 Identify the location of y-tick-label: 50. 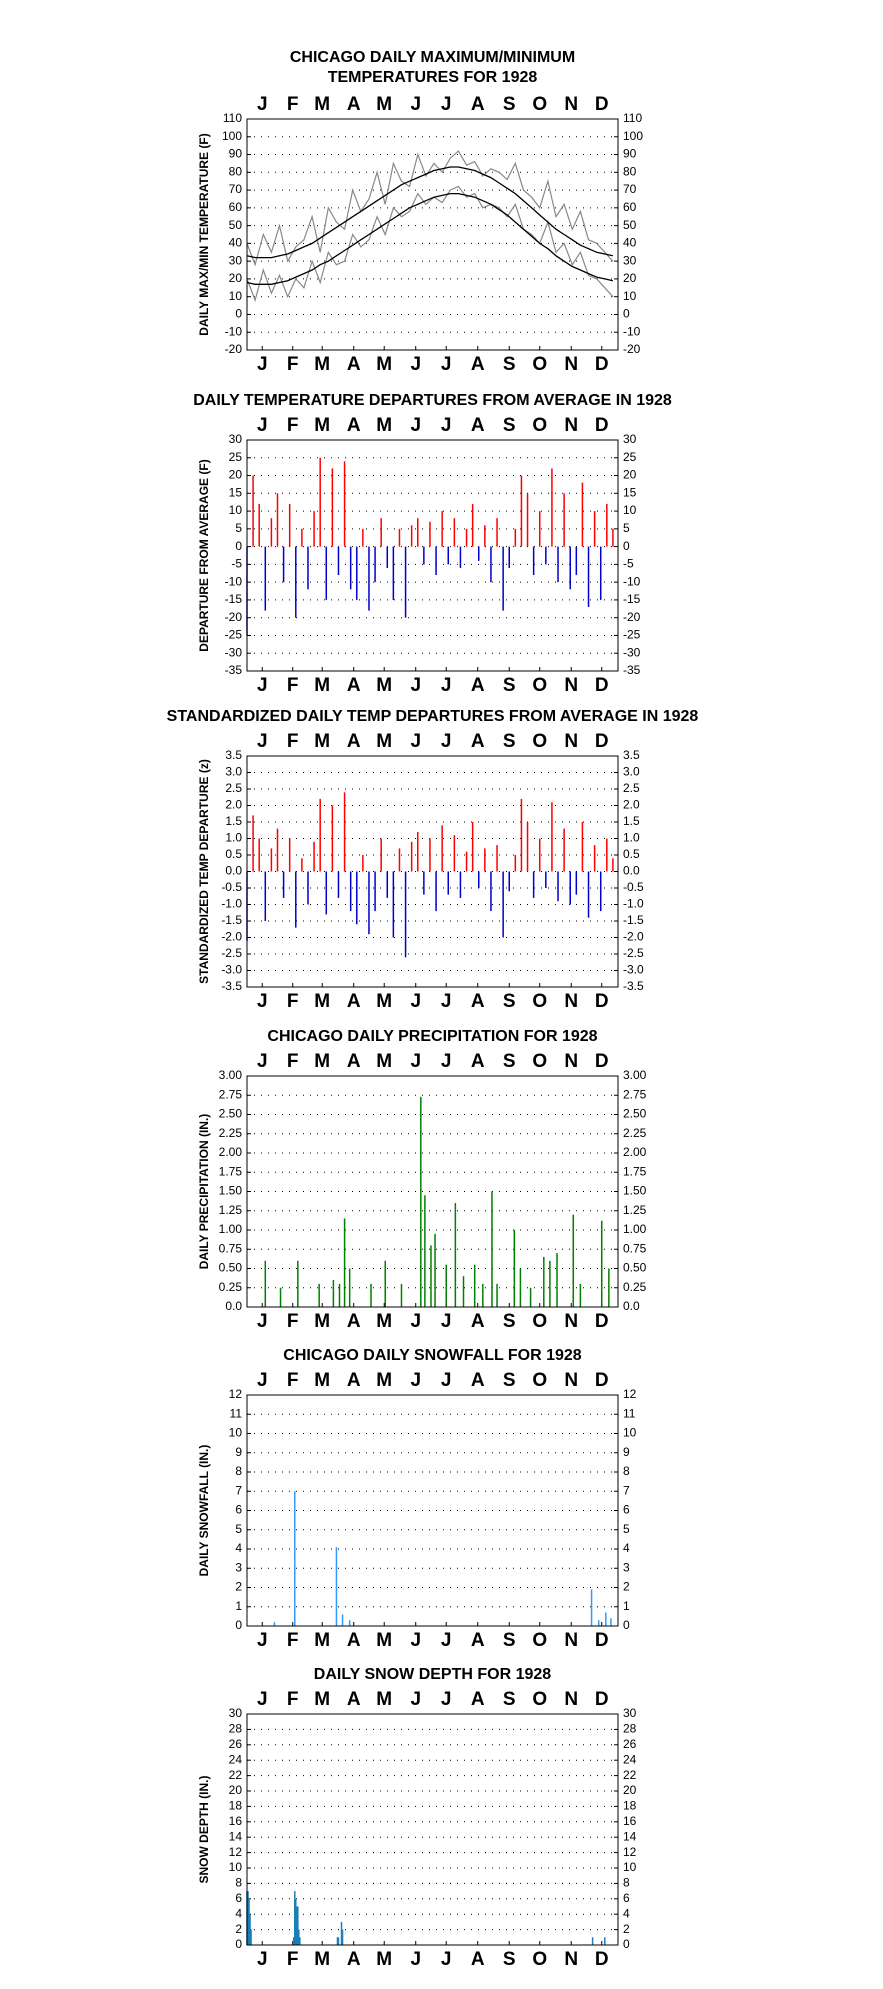
(236, 225).